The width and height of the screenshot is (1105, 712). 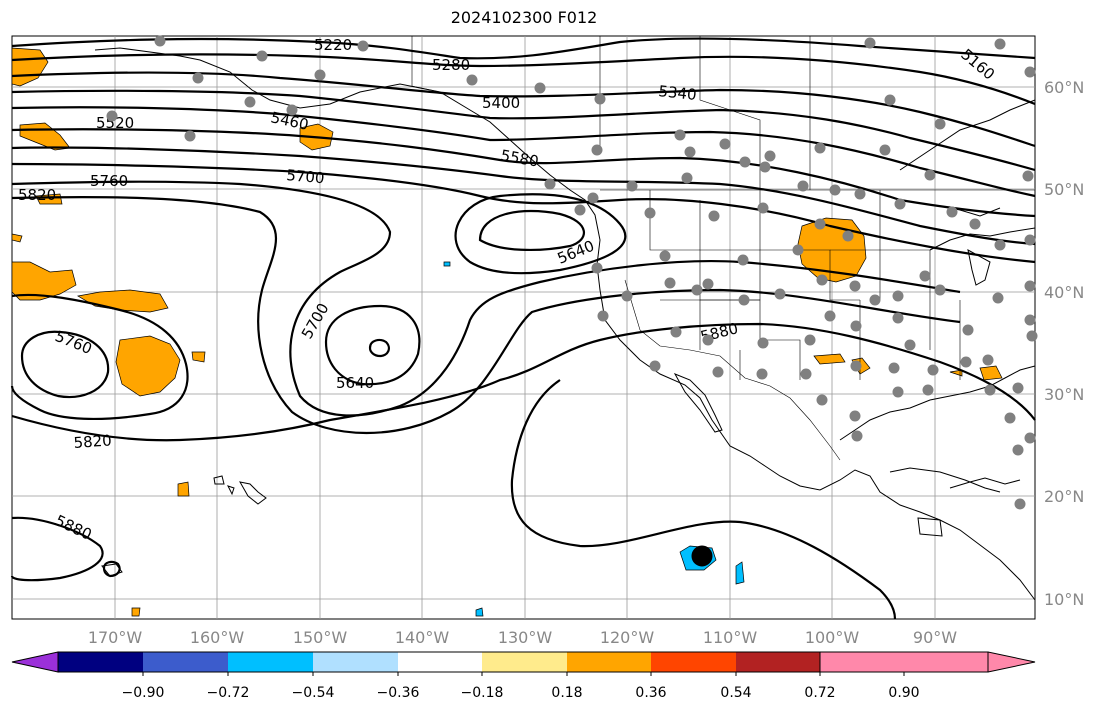 I want to click on colorbar-tick: 0.54, so click(x=735, y=693).